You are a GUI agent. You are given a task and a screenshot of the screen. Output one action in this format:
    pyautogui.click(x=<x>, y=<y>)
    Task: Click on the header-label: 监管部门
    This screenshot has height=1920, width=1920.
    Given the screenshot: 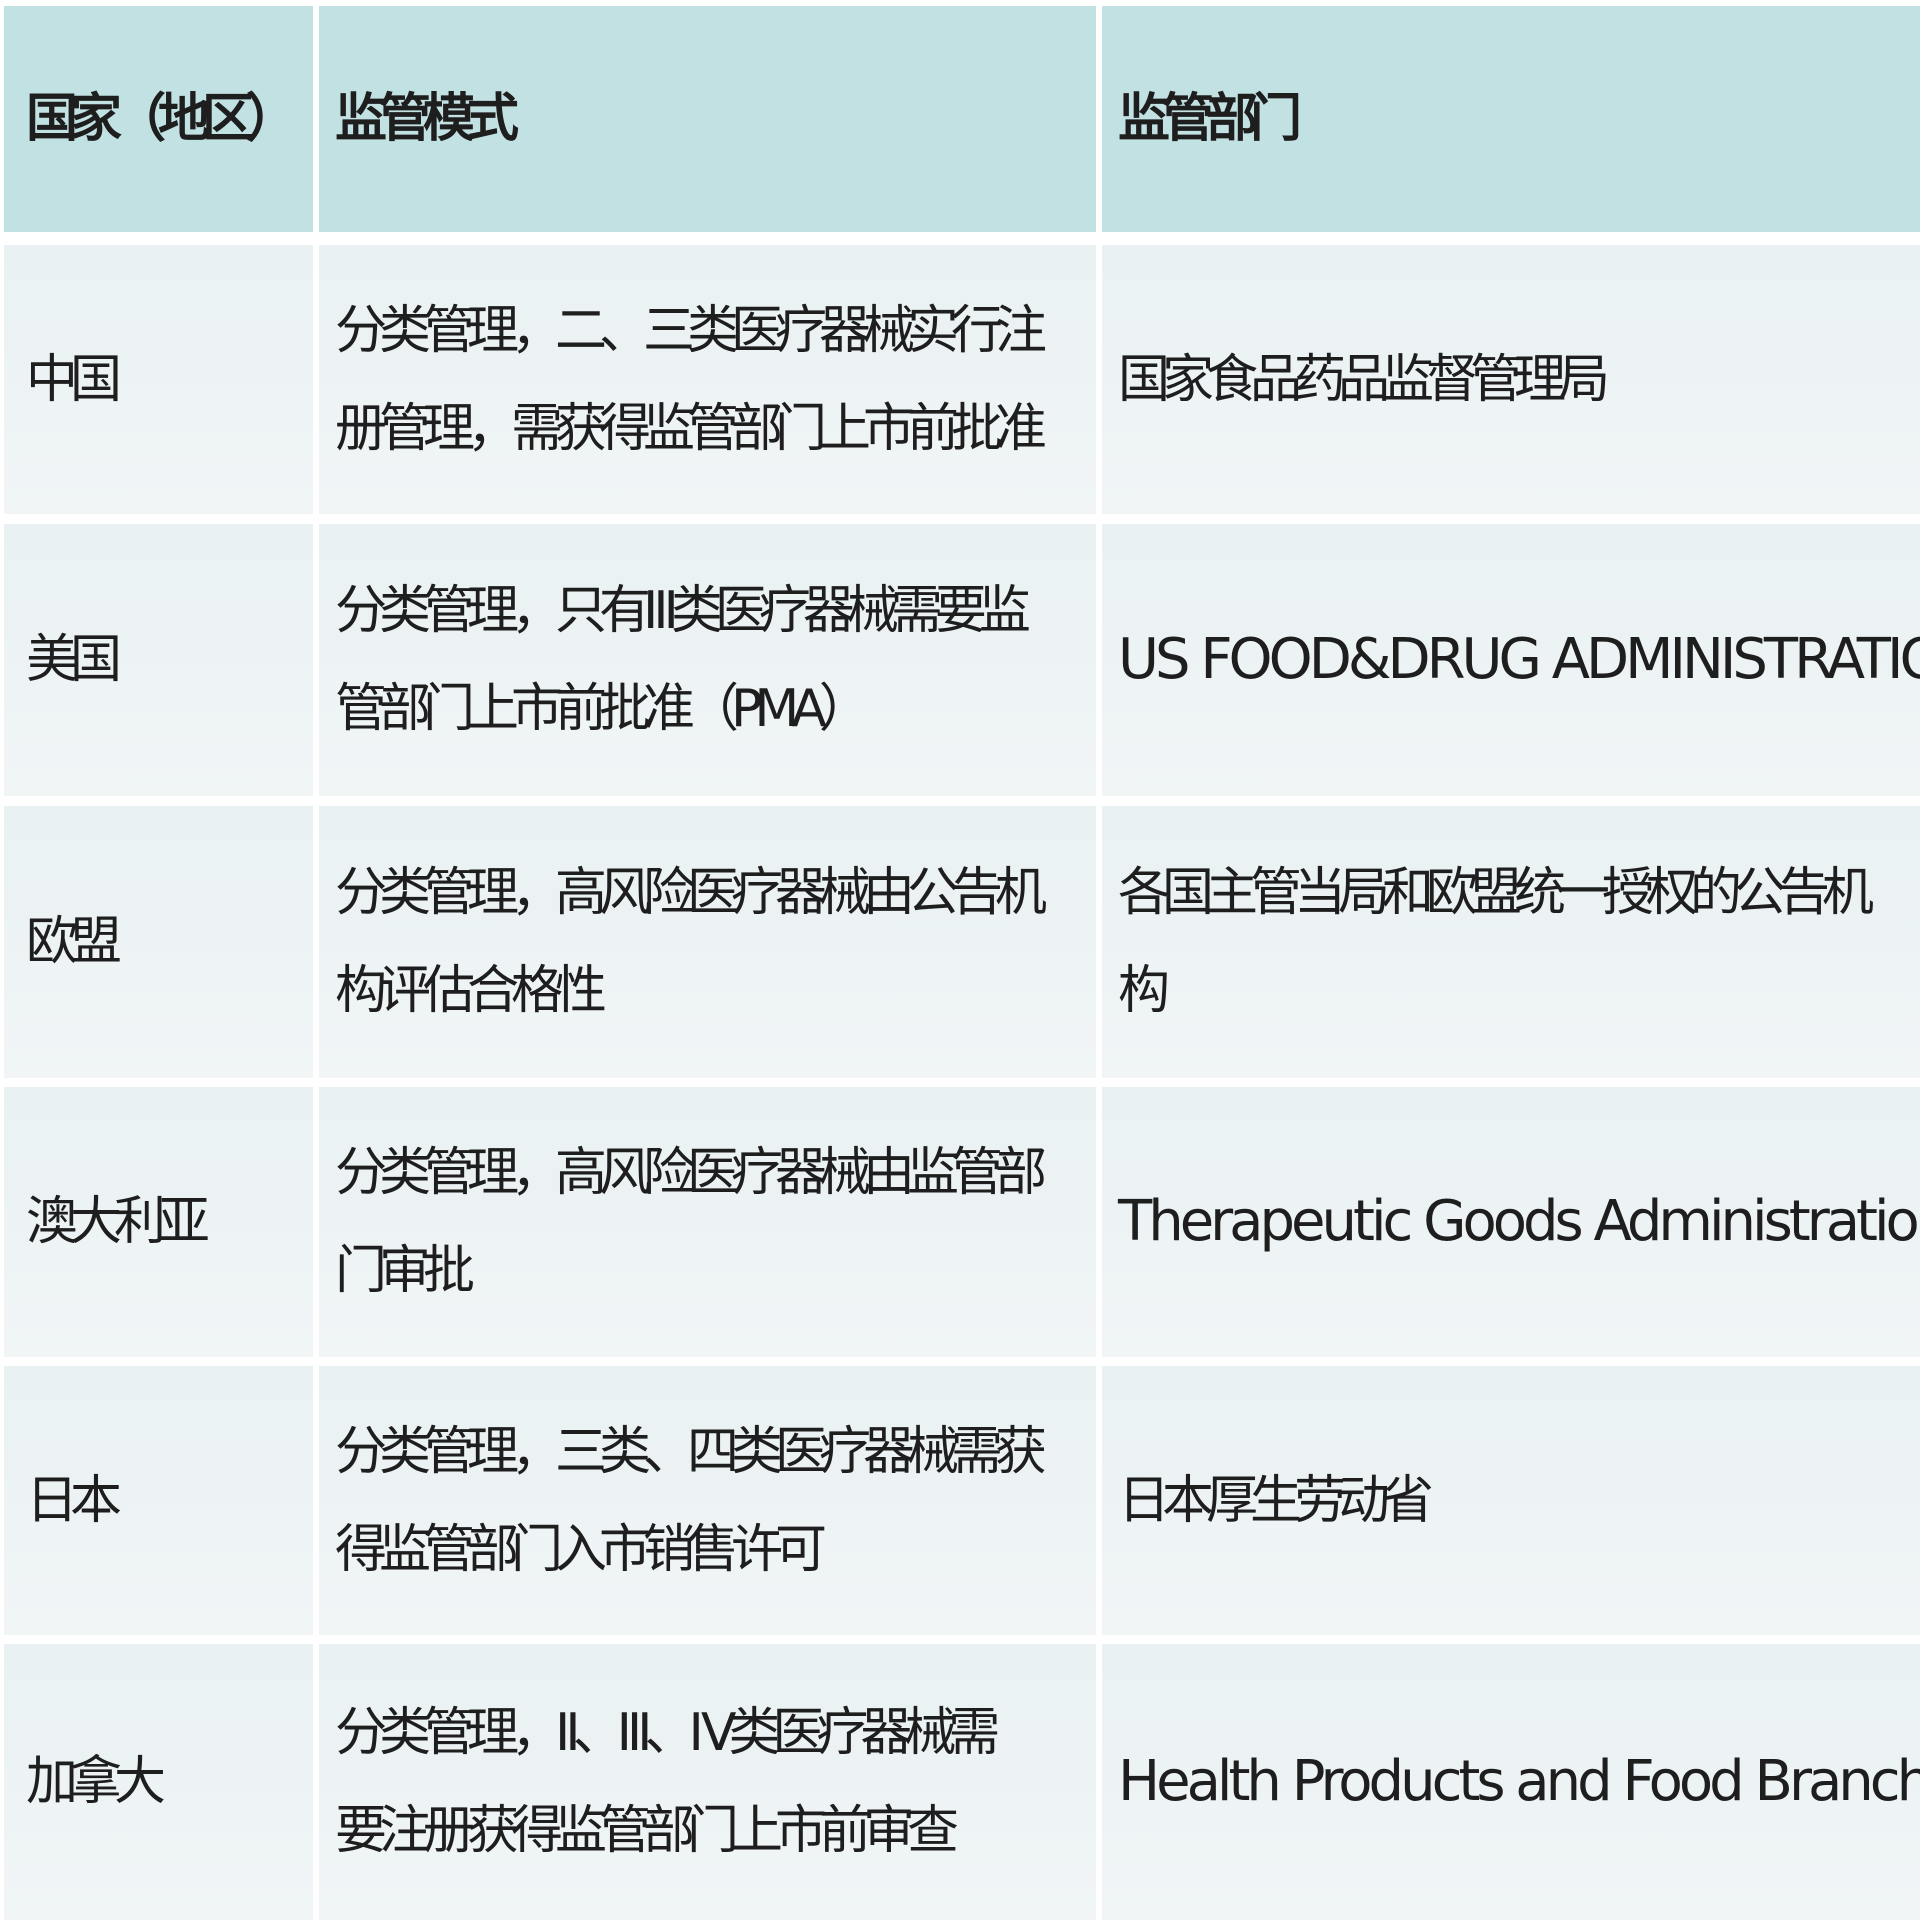 What is the action you would take?
    pyautogui.click(x=1210, y=119)
    